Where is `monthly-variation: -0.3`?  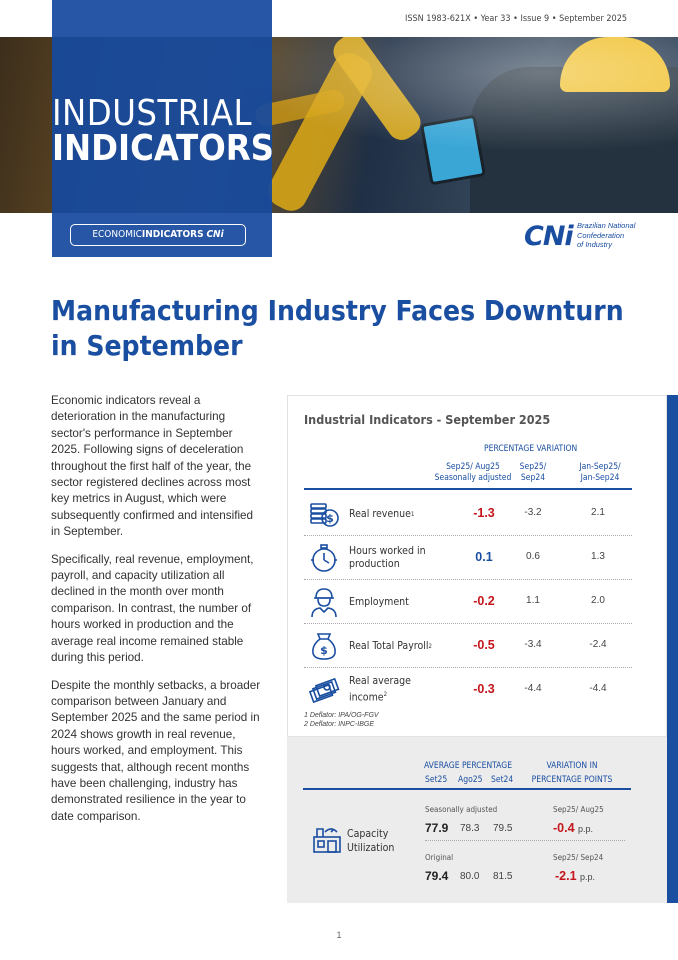
monthly-variation: -0.3 is located at coordinates (484, 689).